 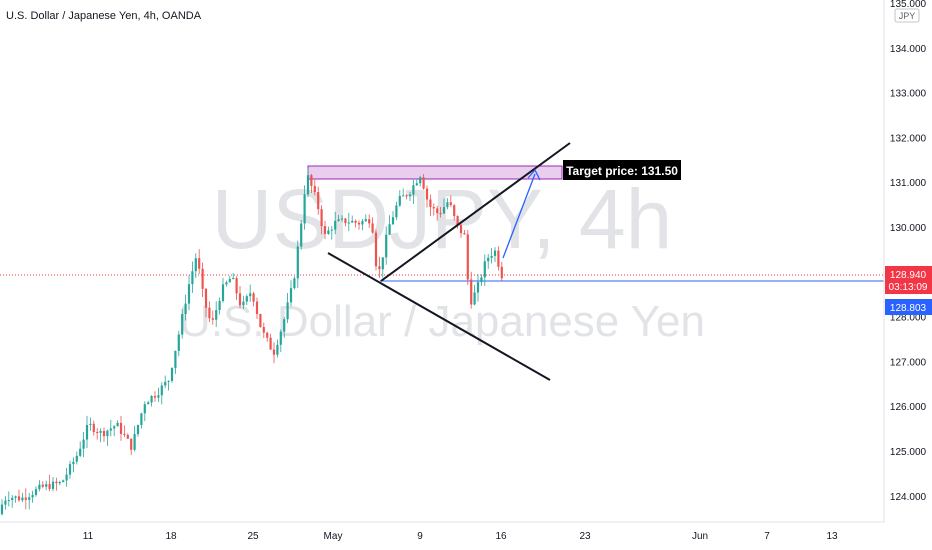 I want to click on price-tick-label: 126.000, so click(x=908, y=407).